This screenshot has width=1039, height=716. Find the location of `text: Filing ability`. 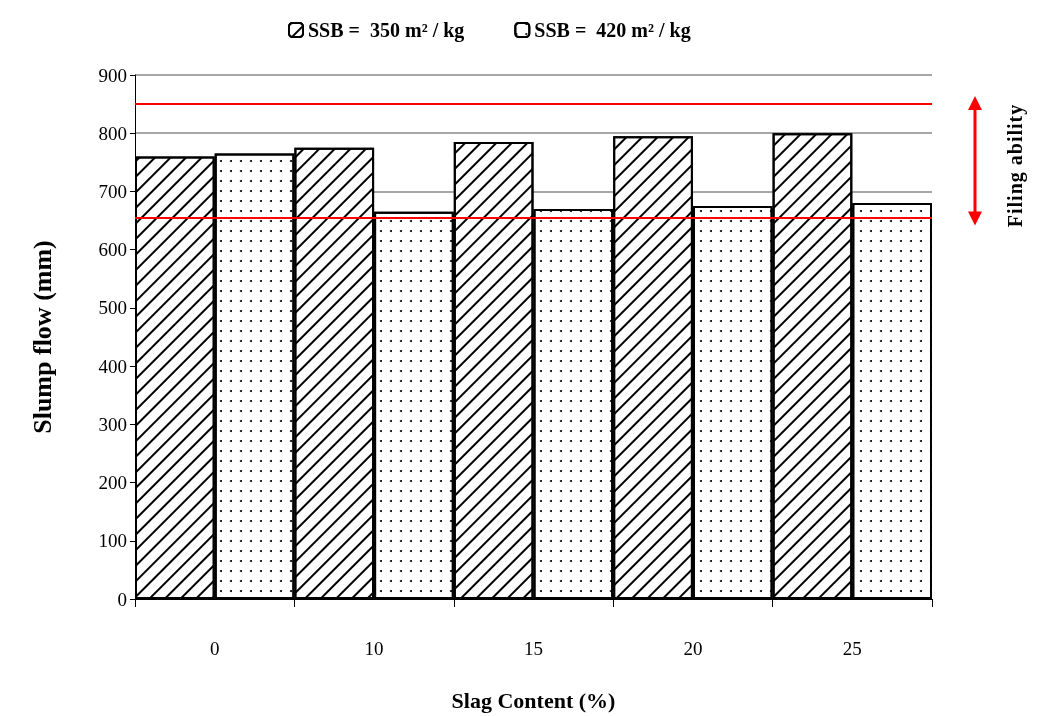

text: Filing ability is located at coordinates (1015, 165).